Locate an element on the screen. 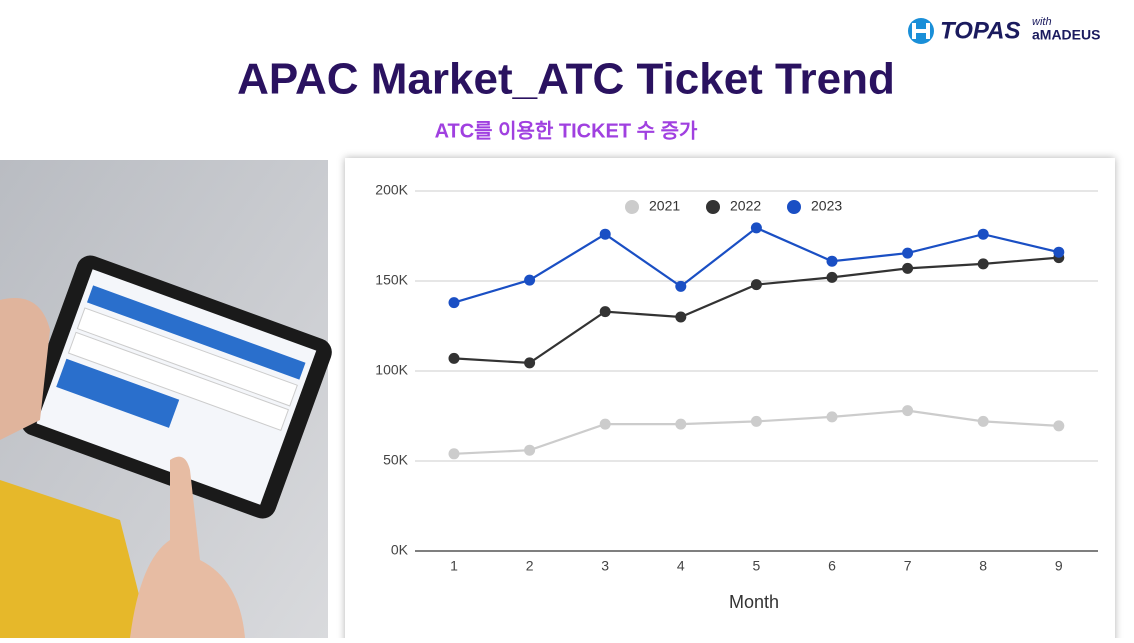  logo: TOPAS with aMADEUS is located at coordinates (1004, 30).